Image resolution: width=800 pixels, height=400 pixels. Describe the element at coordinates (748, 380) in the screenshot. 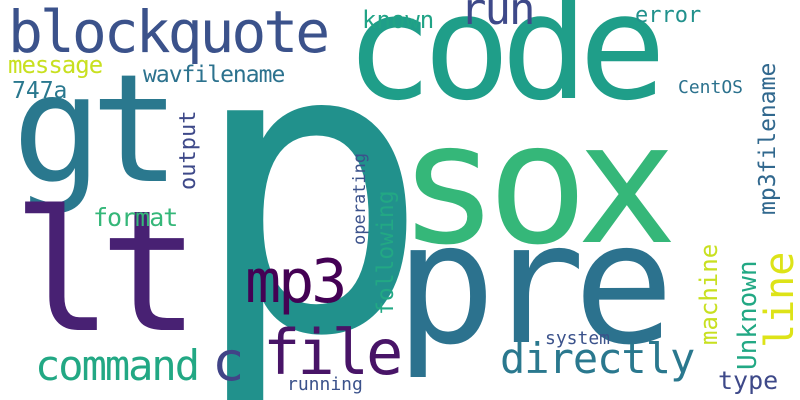

I see `word-type: type` at that location.